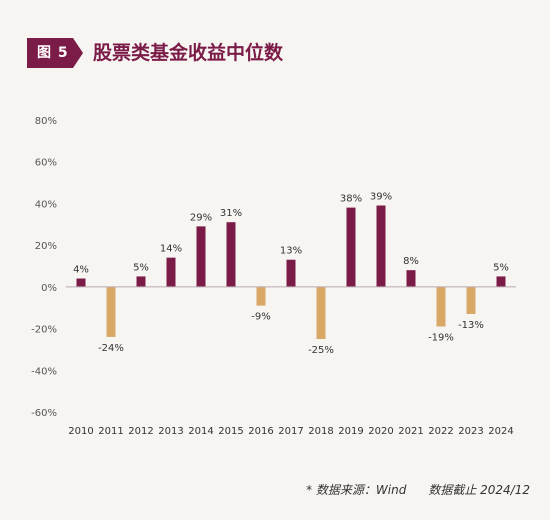 This screenshot has height=520, width=550. Describe the element at coordinates (49, 288) in the screenshot. I see `y-tick-label: 0%` at that location.